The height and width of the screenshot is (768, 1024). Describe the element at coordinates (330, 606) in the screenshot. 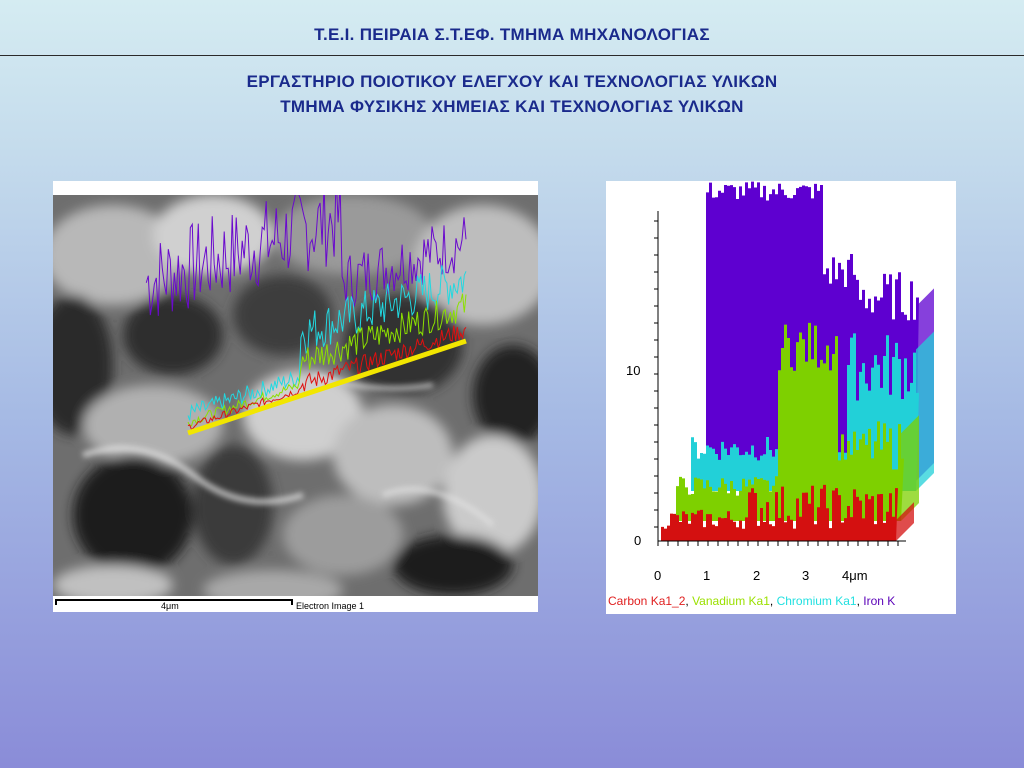

I see `image-caption: Electron Image 1` at that location.